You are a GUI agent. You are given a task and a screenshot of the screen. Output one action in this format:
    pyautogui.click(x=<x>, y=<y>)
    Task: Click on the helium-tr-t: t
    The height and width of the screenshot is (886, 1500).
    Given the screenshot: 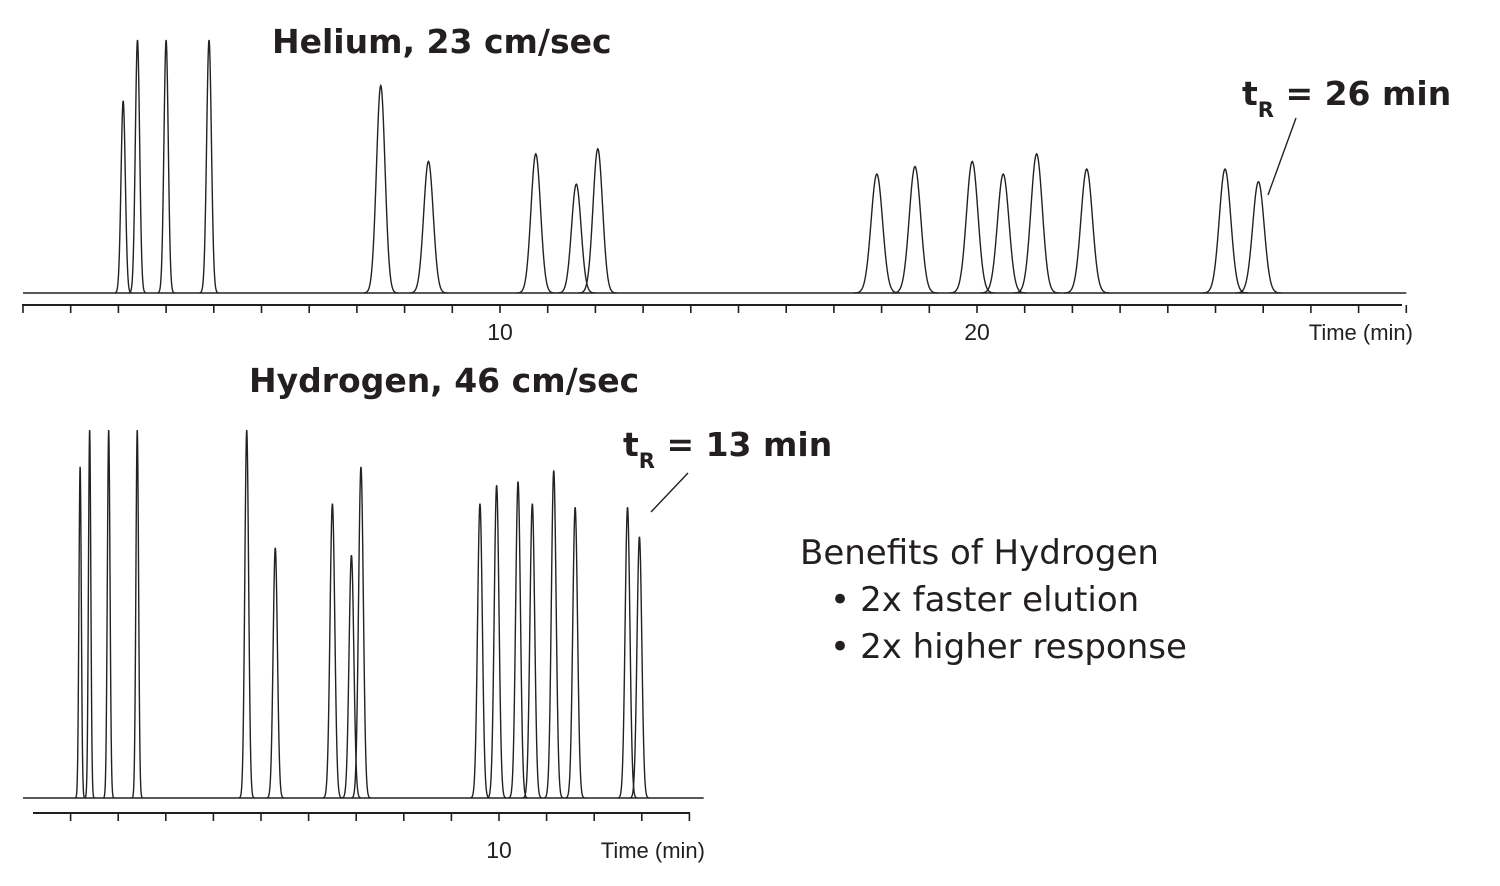 What is the action you would take?
    pyautogui.click(x=1250, y=93)
    